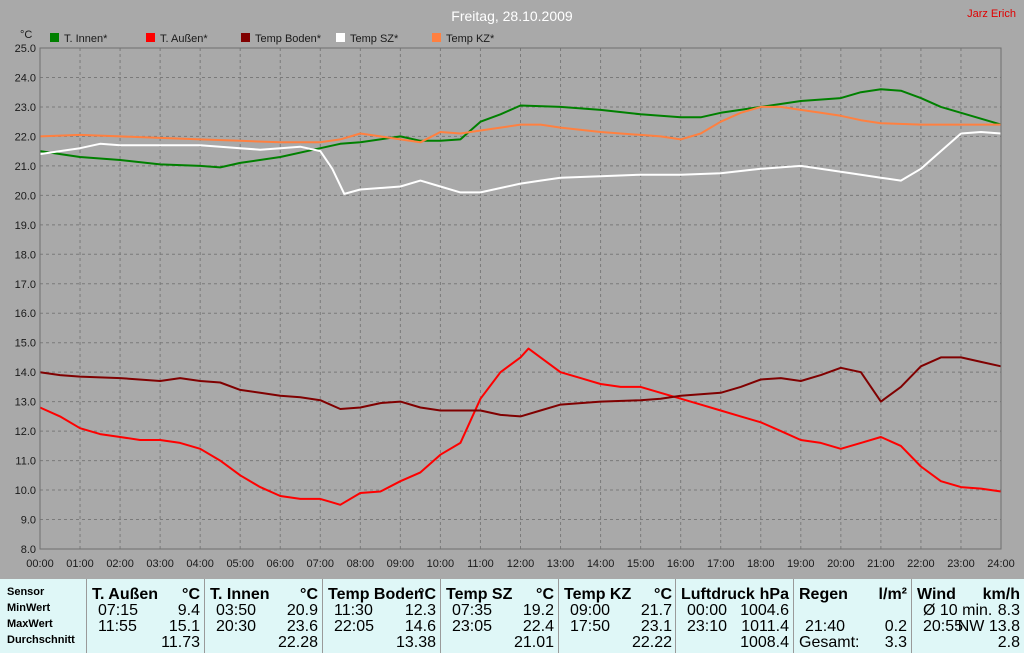 This screenshot has width=1024, height=653. What do you see at coordinates (25, 108) in the screenshot?
I see `y-tick-label: 23.0` at bounding box center [25, 108].